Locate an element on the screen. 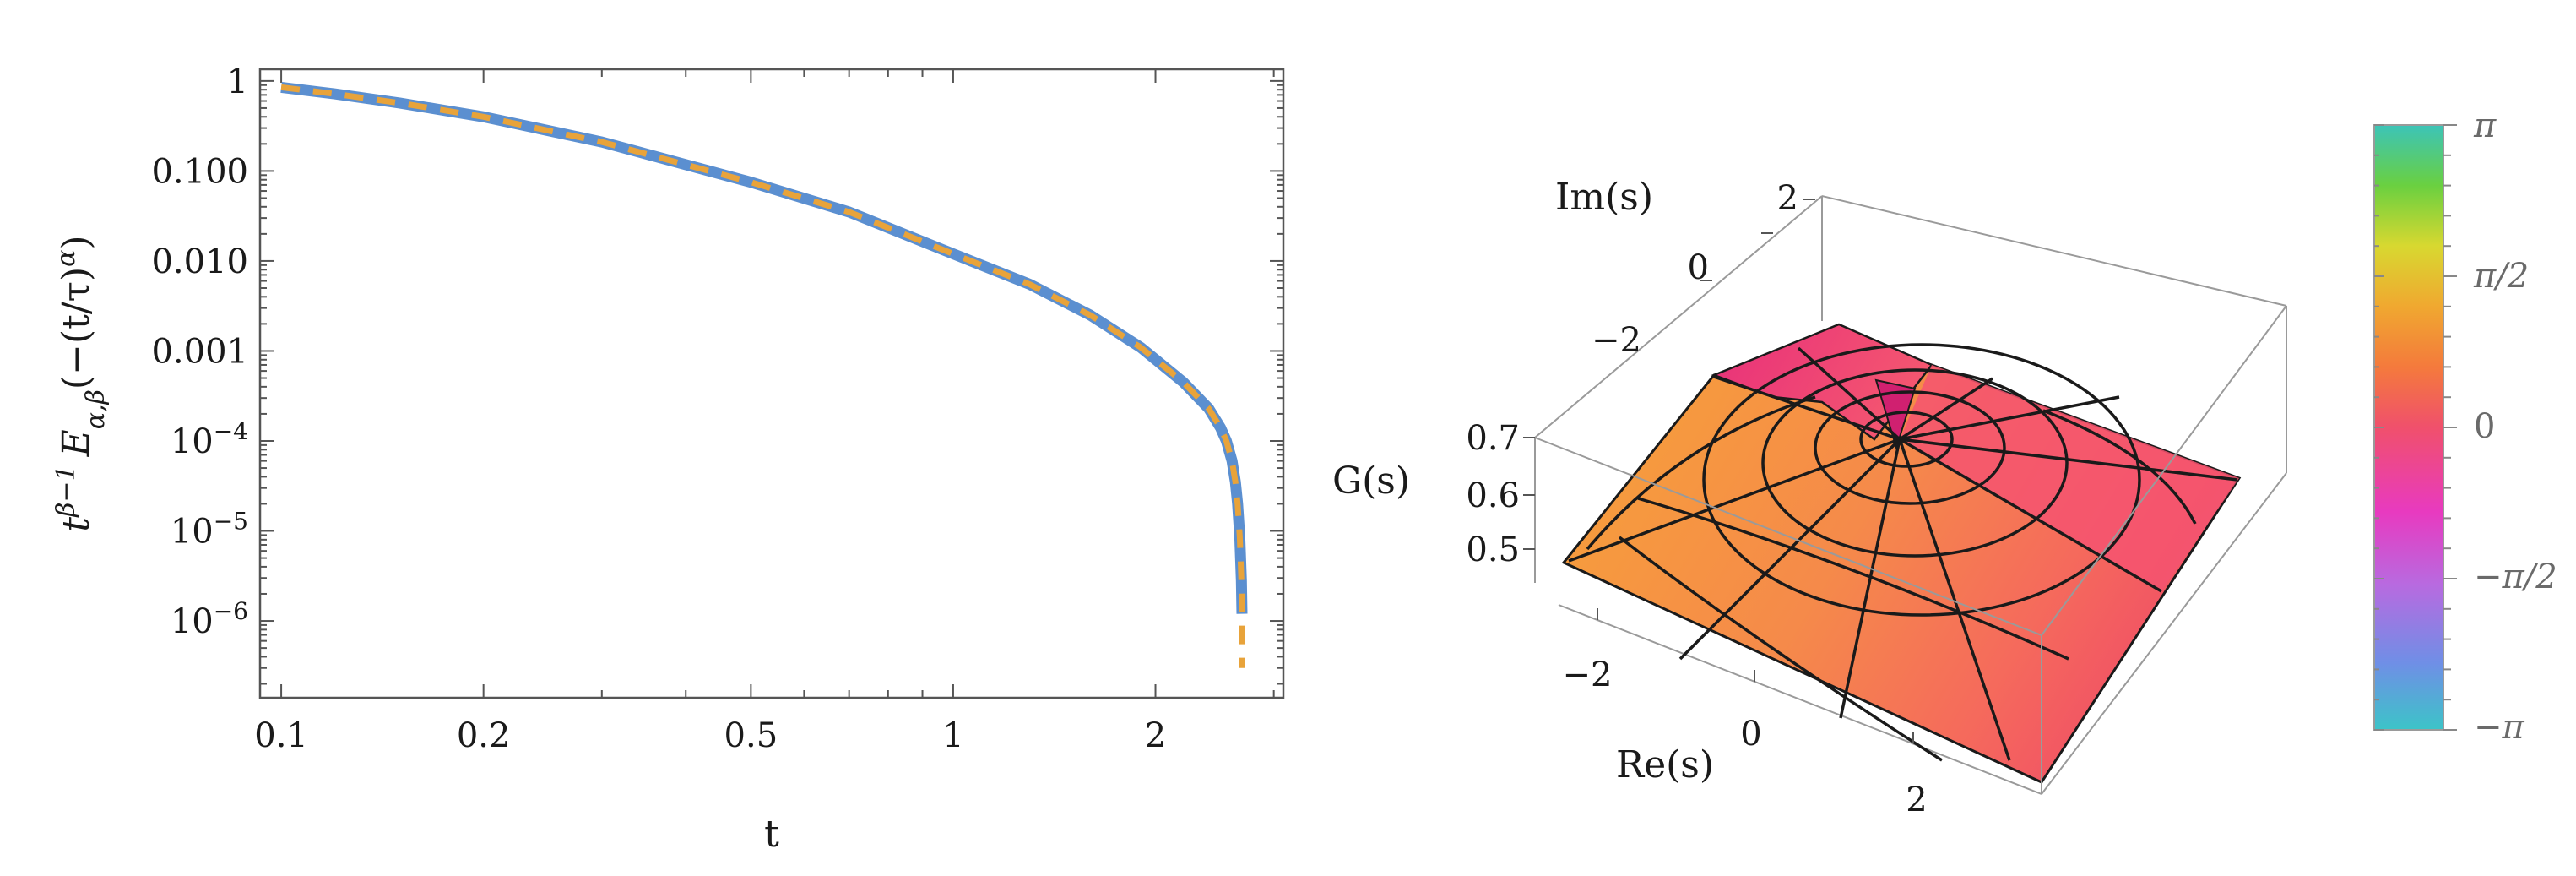 This screenshot has height=876, width=2576. y-tick-label: 10⁻⁴ is located at coordinates (209, 438).